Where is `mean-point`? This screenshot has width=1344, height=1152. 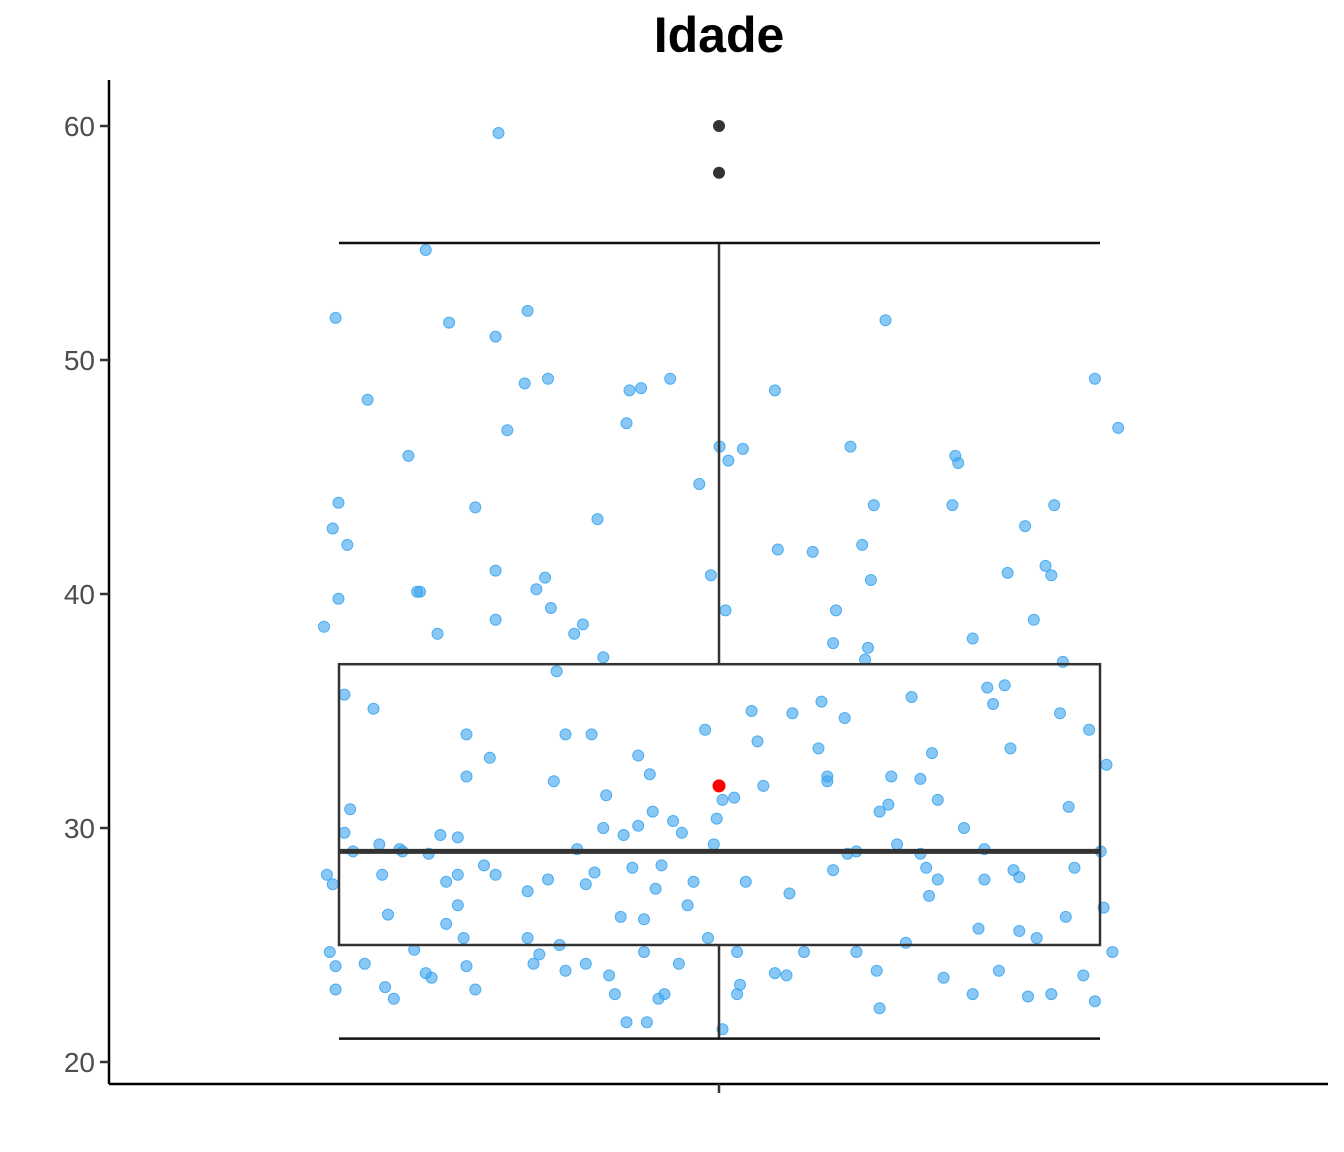
mean-point is located at coordinates (719, 786).